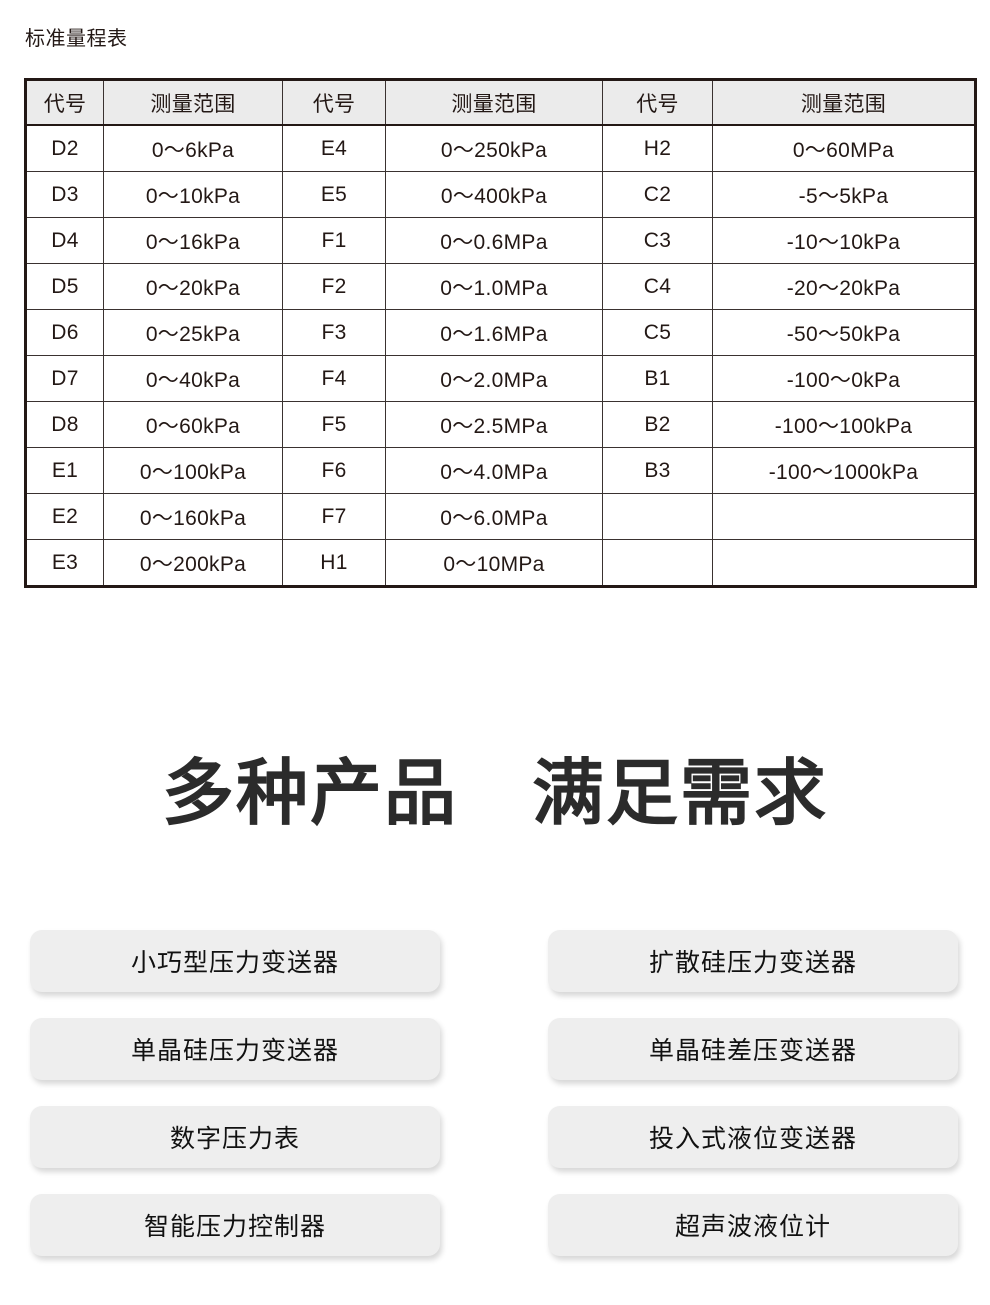 The image size is (990, 1305). What do you see at coordinates (657, 194) in the screenshot?
I see `cell-code-3: C2` at bounding box center [657, 194].